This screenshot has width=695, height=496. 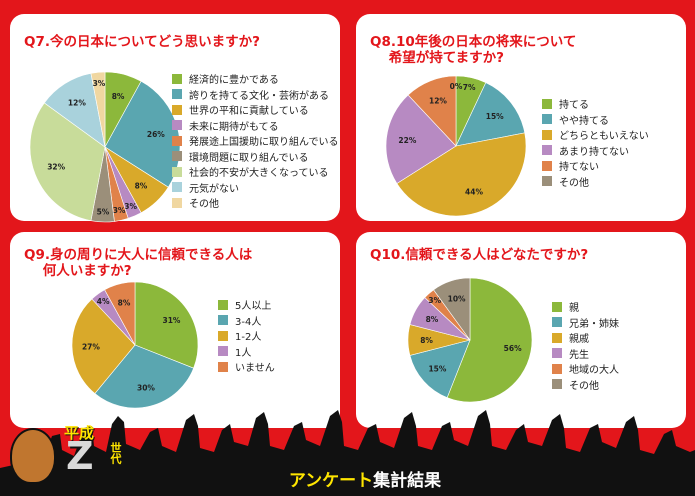 What do you see at coordinates (432, 319) in the screenshot?
I see `pie-slice-label-4: 8%` at bounding box center [432, 319].